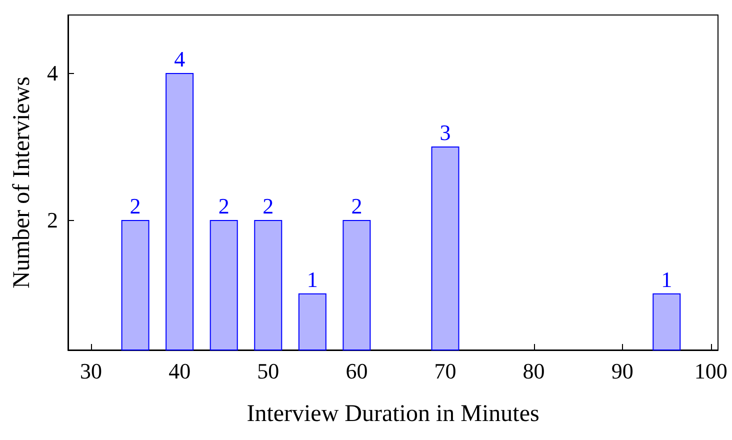 The width and height of the screenshot is (732, 440). Describe the element at coordinates (179, 371) in the screenshot. I see `x-tick-label: 40` at that location.